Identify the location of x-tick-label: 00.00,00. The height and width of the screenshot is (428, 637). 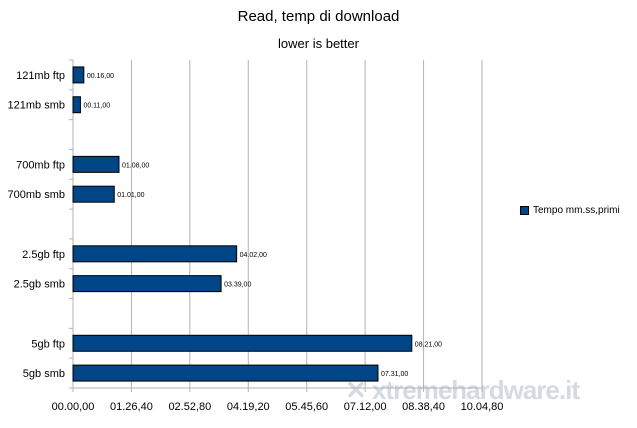
(73, 407).